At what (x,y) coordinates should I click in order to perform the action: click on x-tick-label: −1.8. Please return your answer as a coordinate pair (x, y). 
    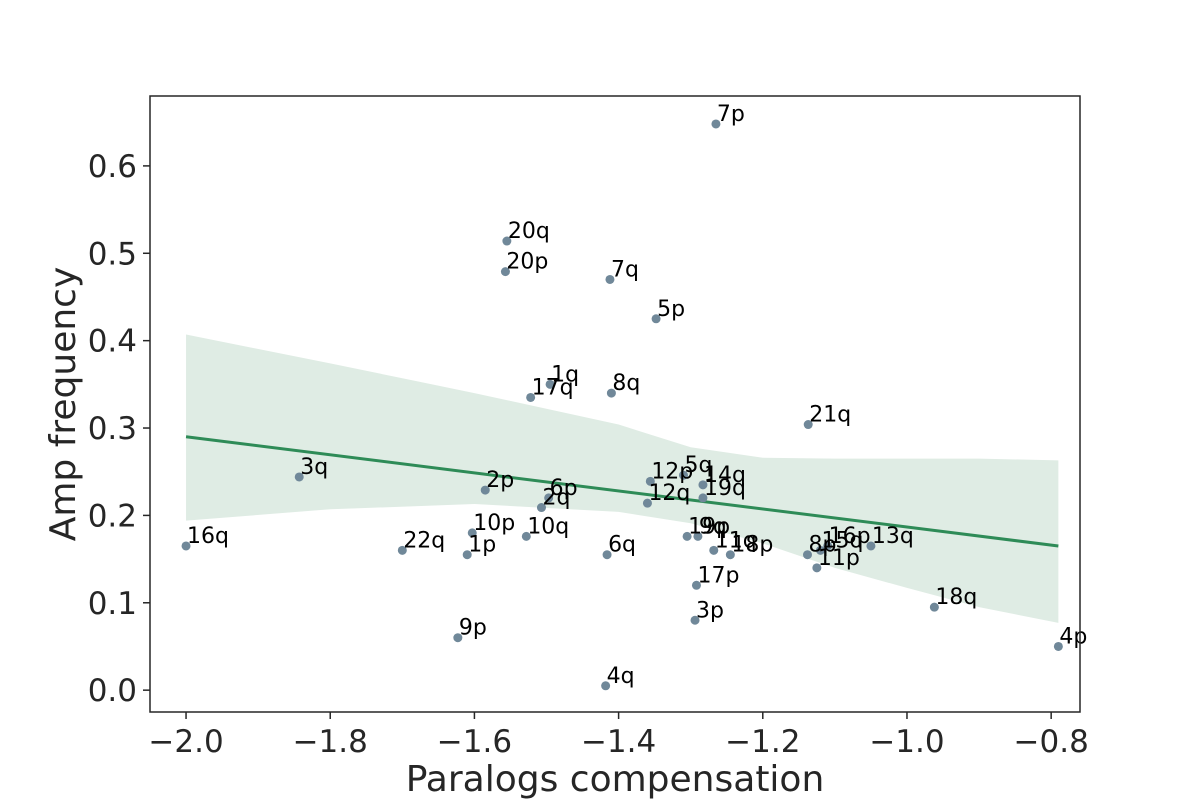
    Looking at the image, I should click on (330, 742).